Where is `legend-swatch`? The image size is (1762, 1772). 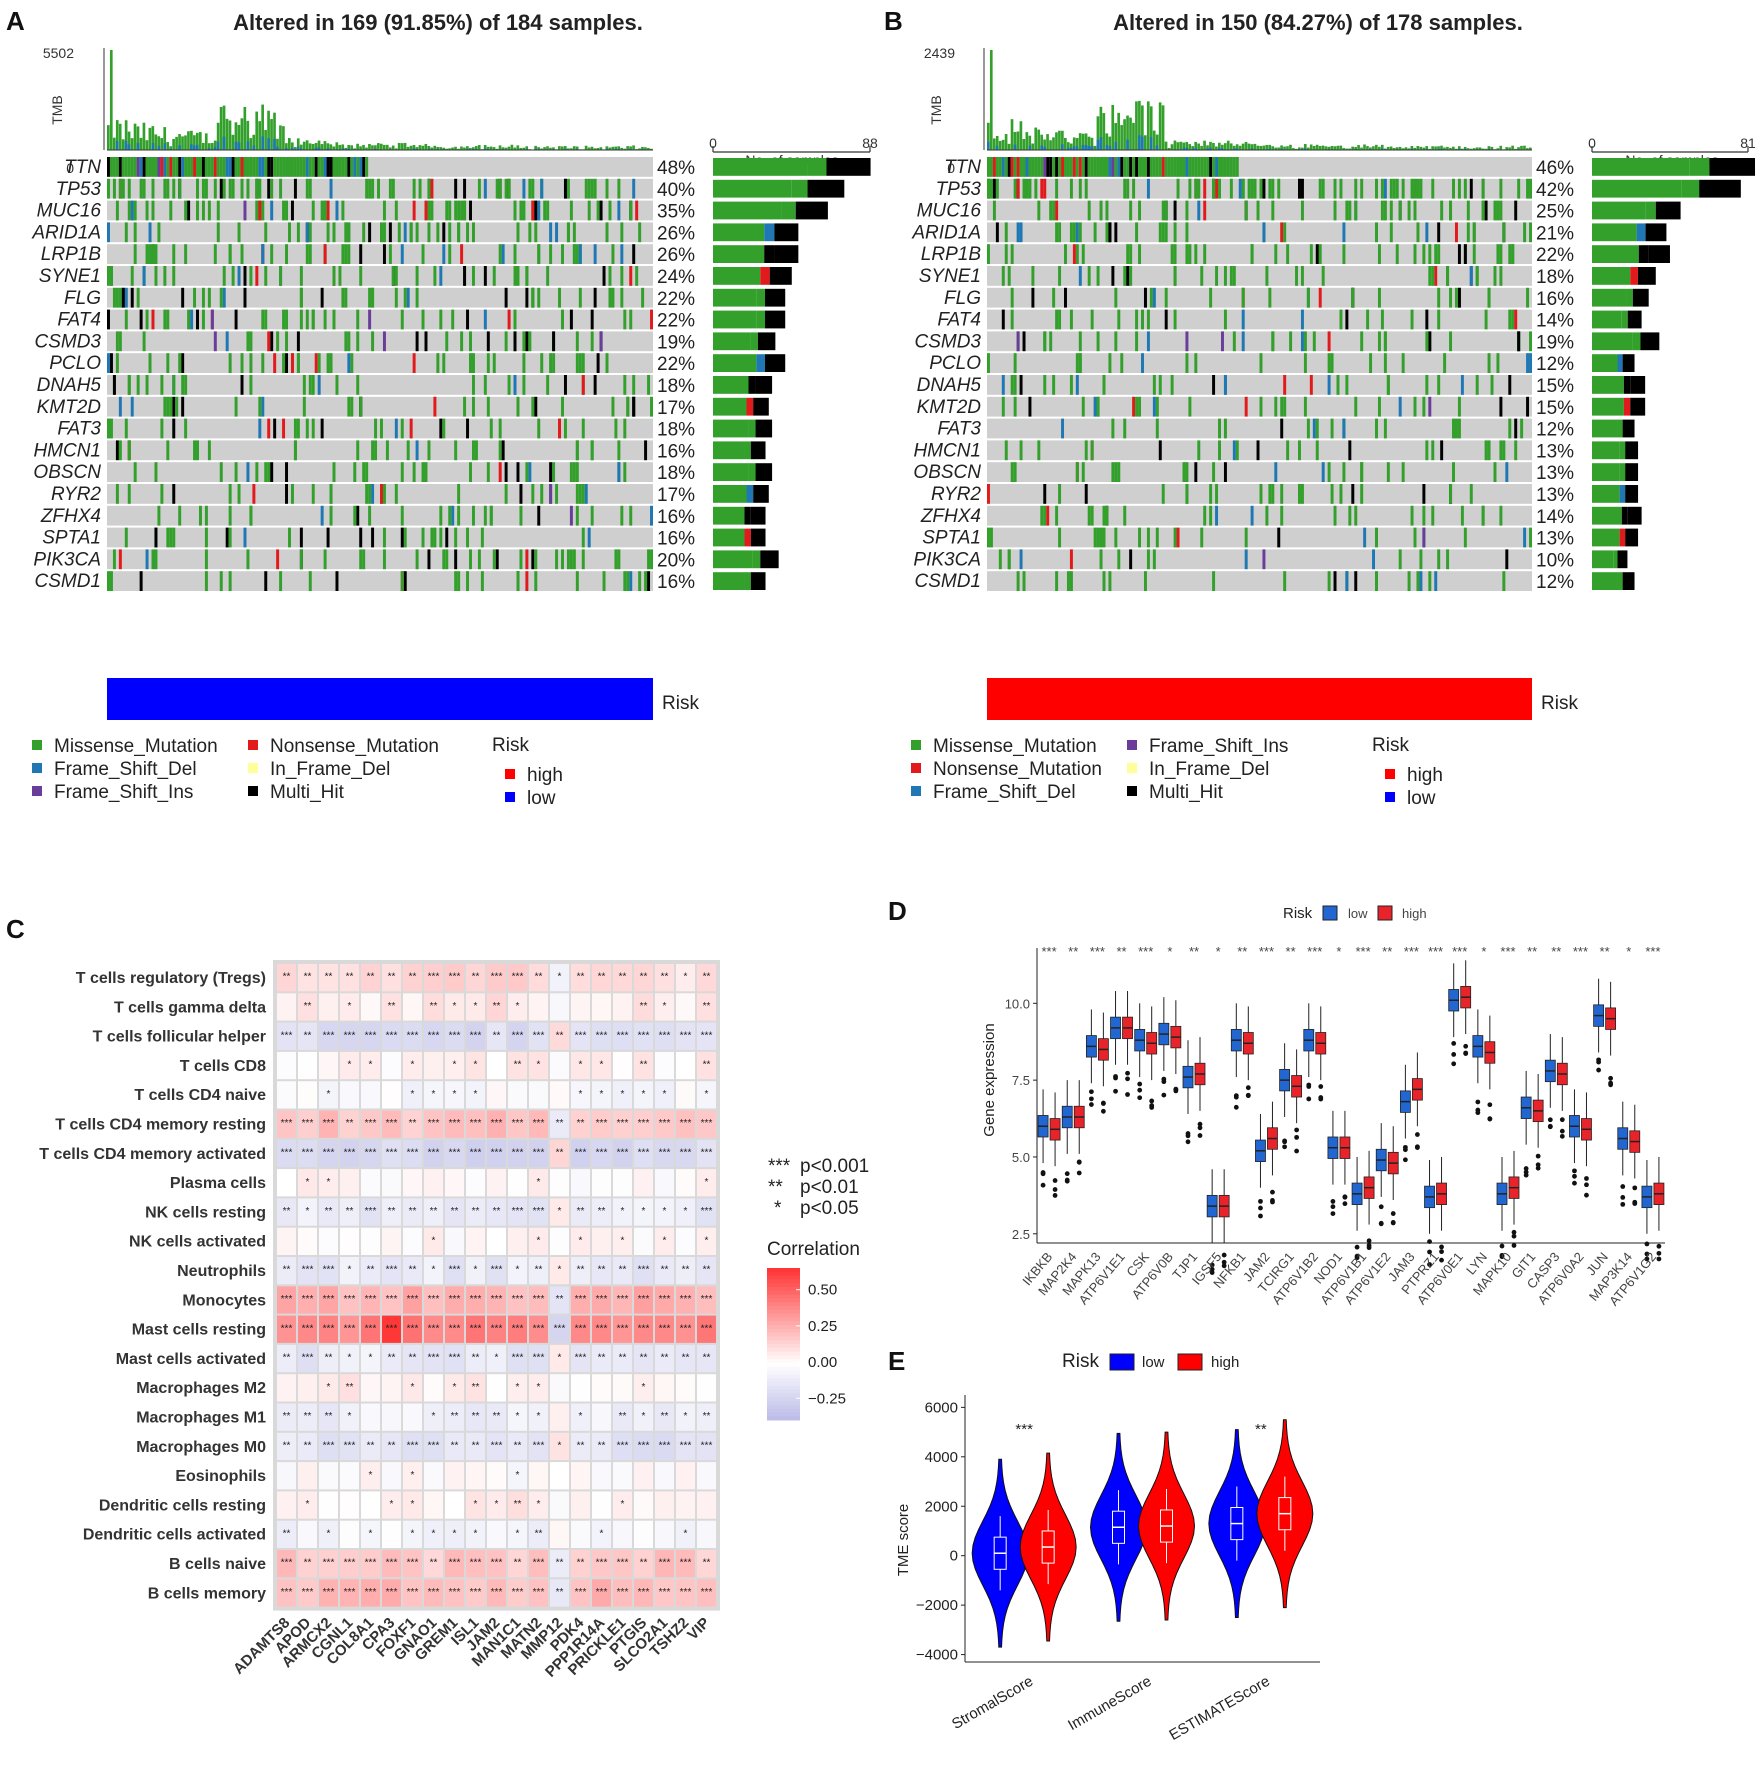
legend-swatch is located at coordinates (37, 791).